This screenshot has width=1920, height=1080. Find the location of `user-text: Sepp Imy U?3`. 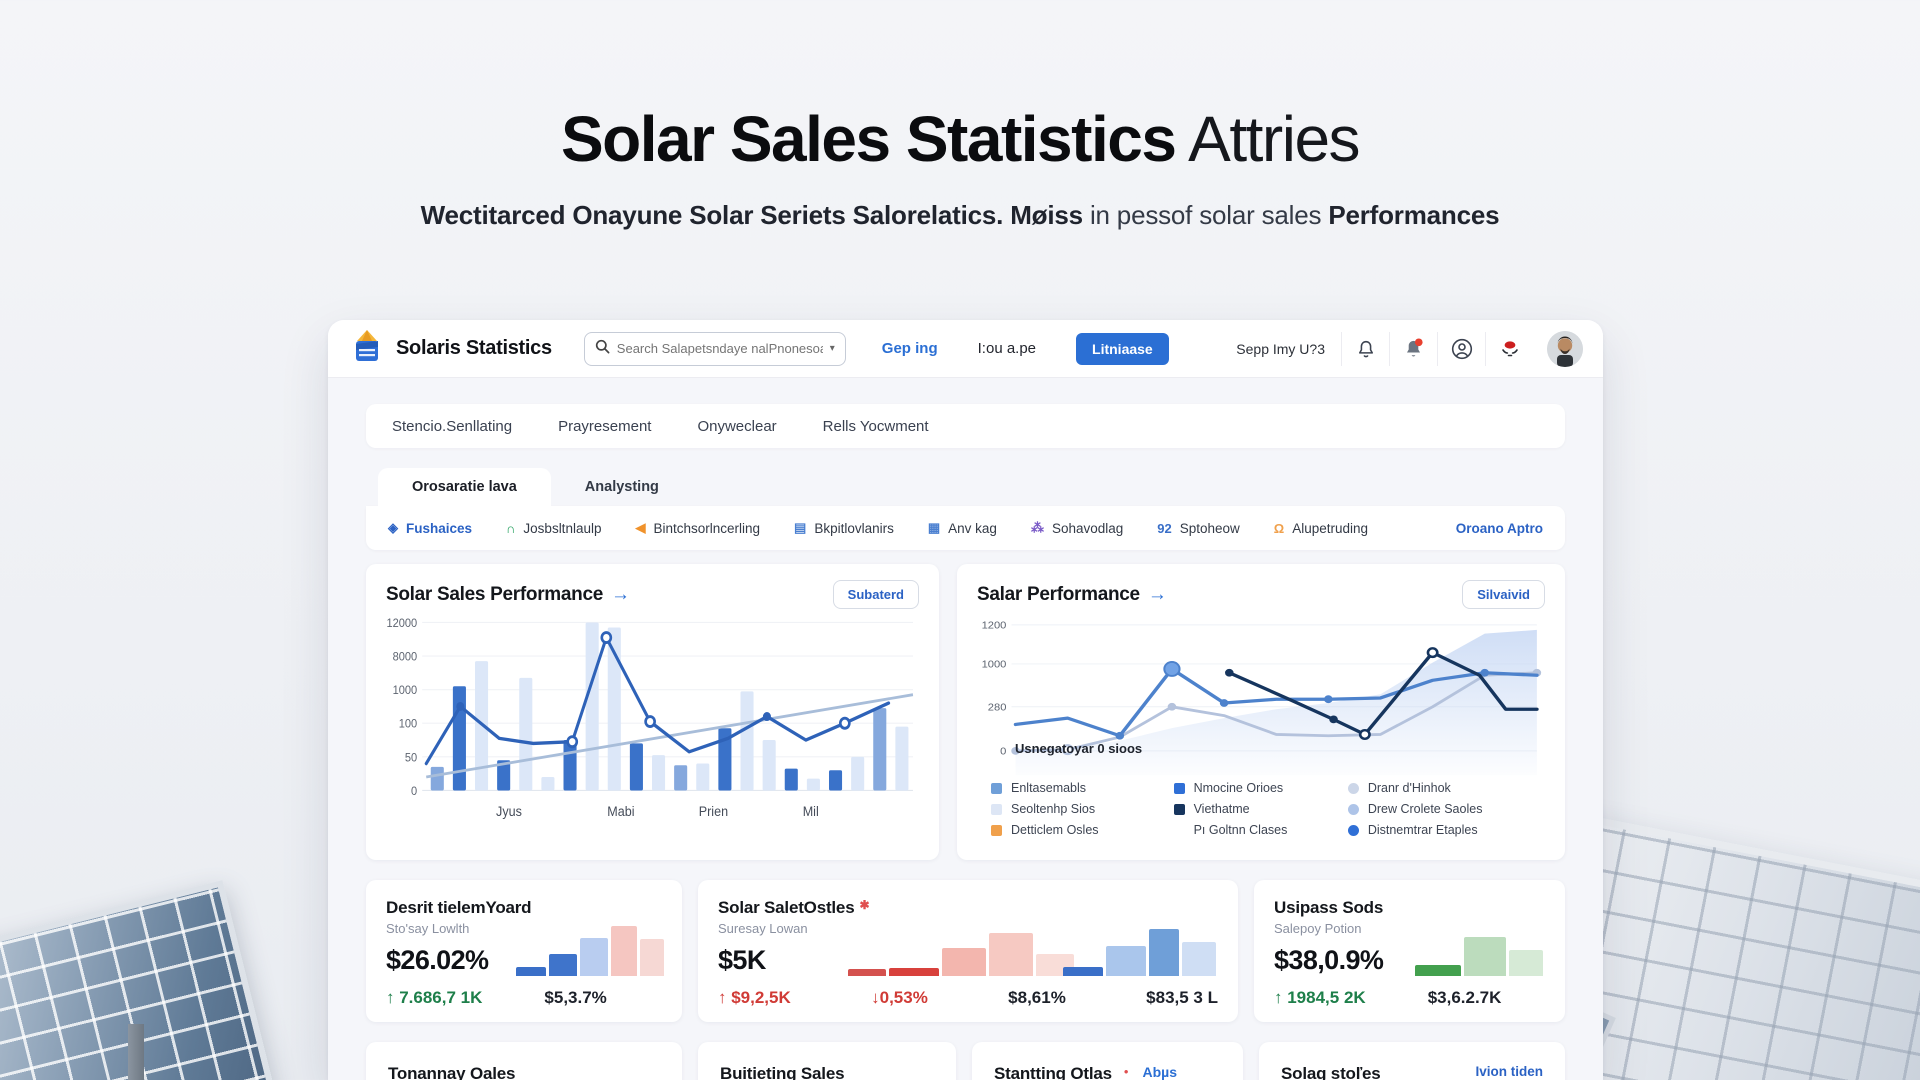

user-text: Sepp Imy U?3 is located at coordinates (1280, 348).